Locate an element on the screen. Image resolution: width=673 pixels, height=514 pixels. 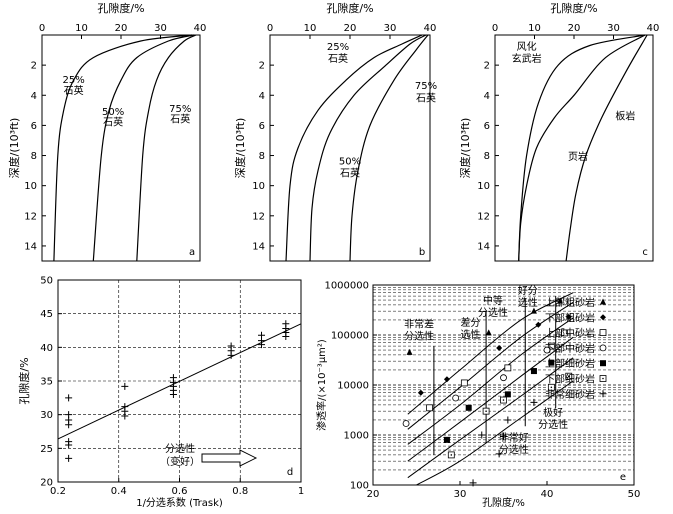
sorting-class-label: 中等 is located at coordinates (493, 300).